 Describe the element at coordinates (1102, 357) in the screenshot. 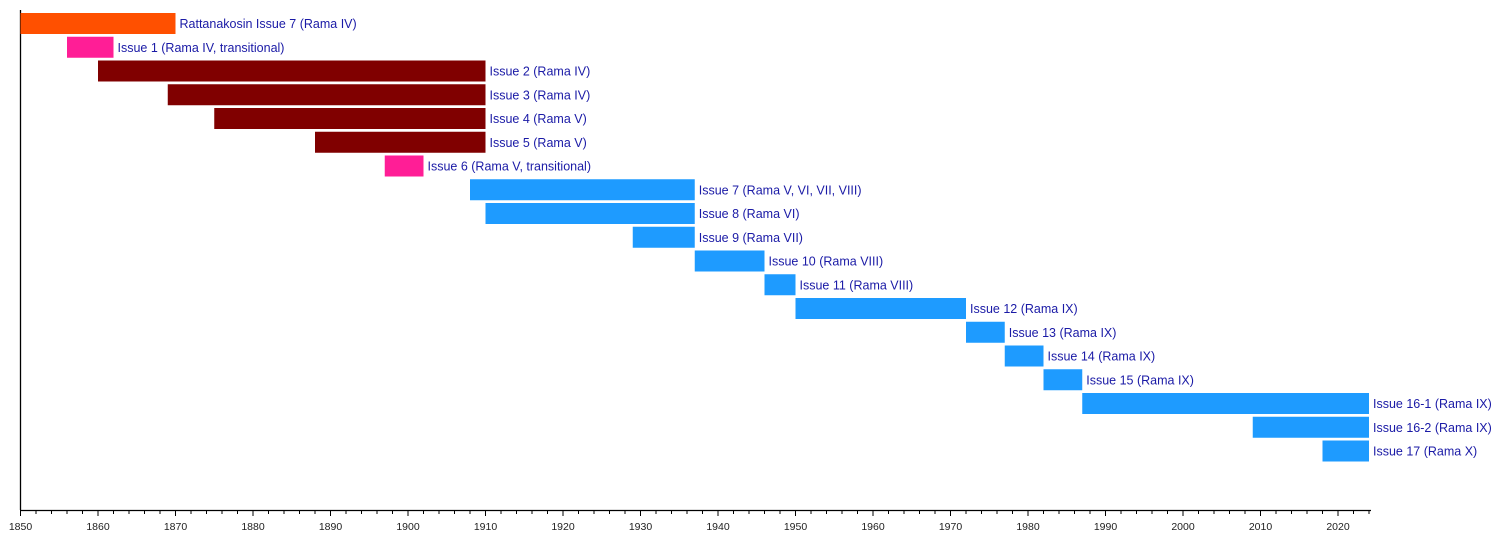

I see `bar-label: Issue 14 (Rama IX)` at that location.